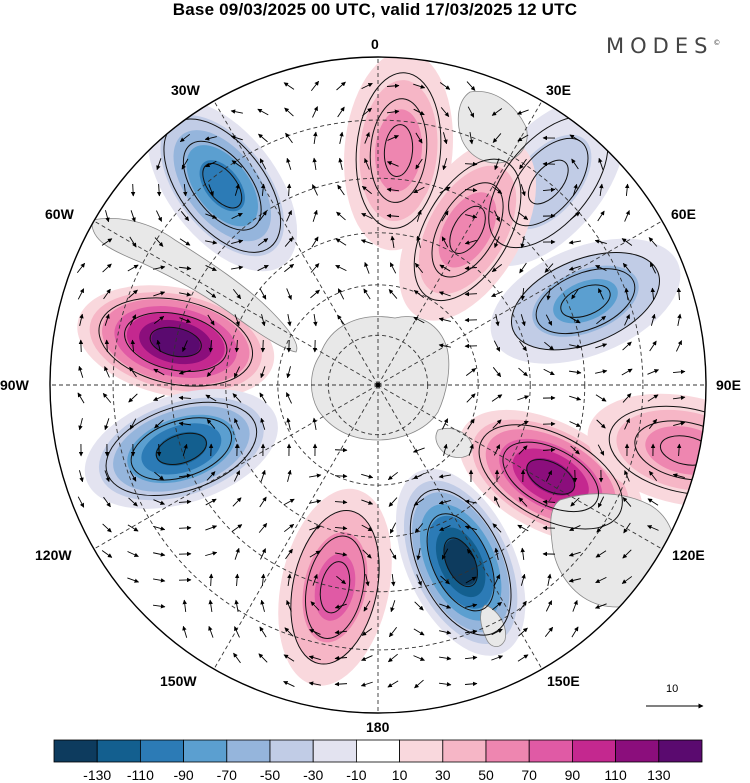  What do you see at coordinates (378, 751) in the screenshot?
I see `colorbar` at bounding box center [378, 751].